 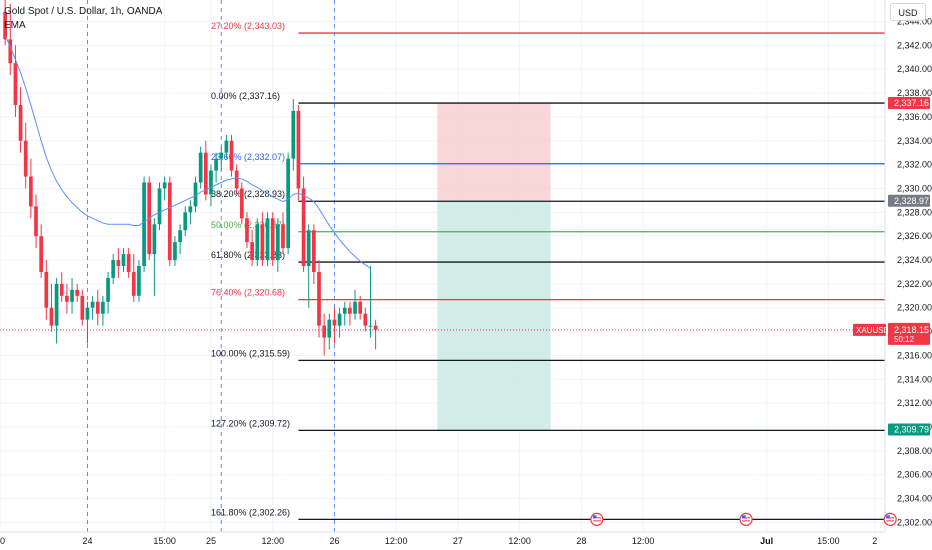 What do you see at coordinates (250, 423) in the screenshot?
I see `fib-level-label: 127.20% (2,309.72)` at bounding box center [250, 423].